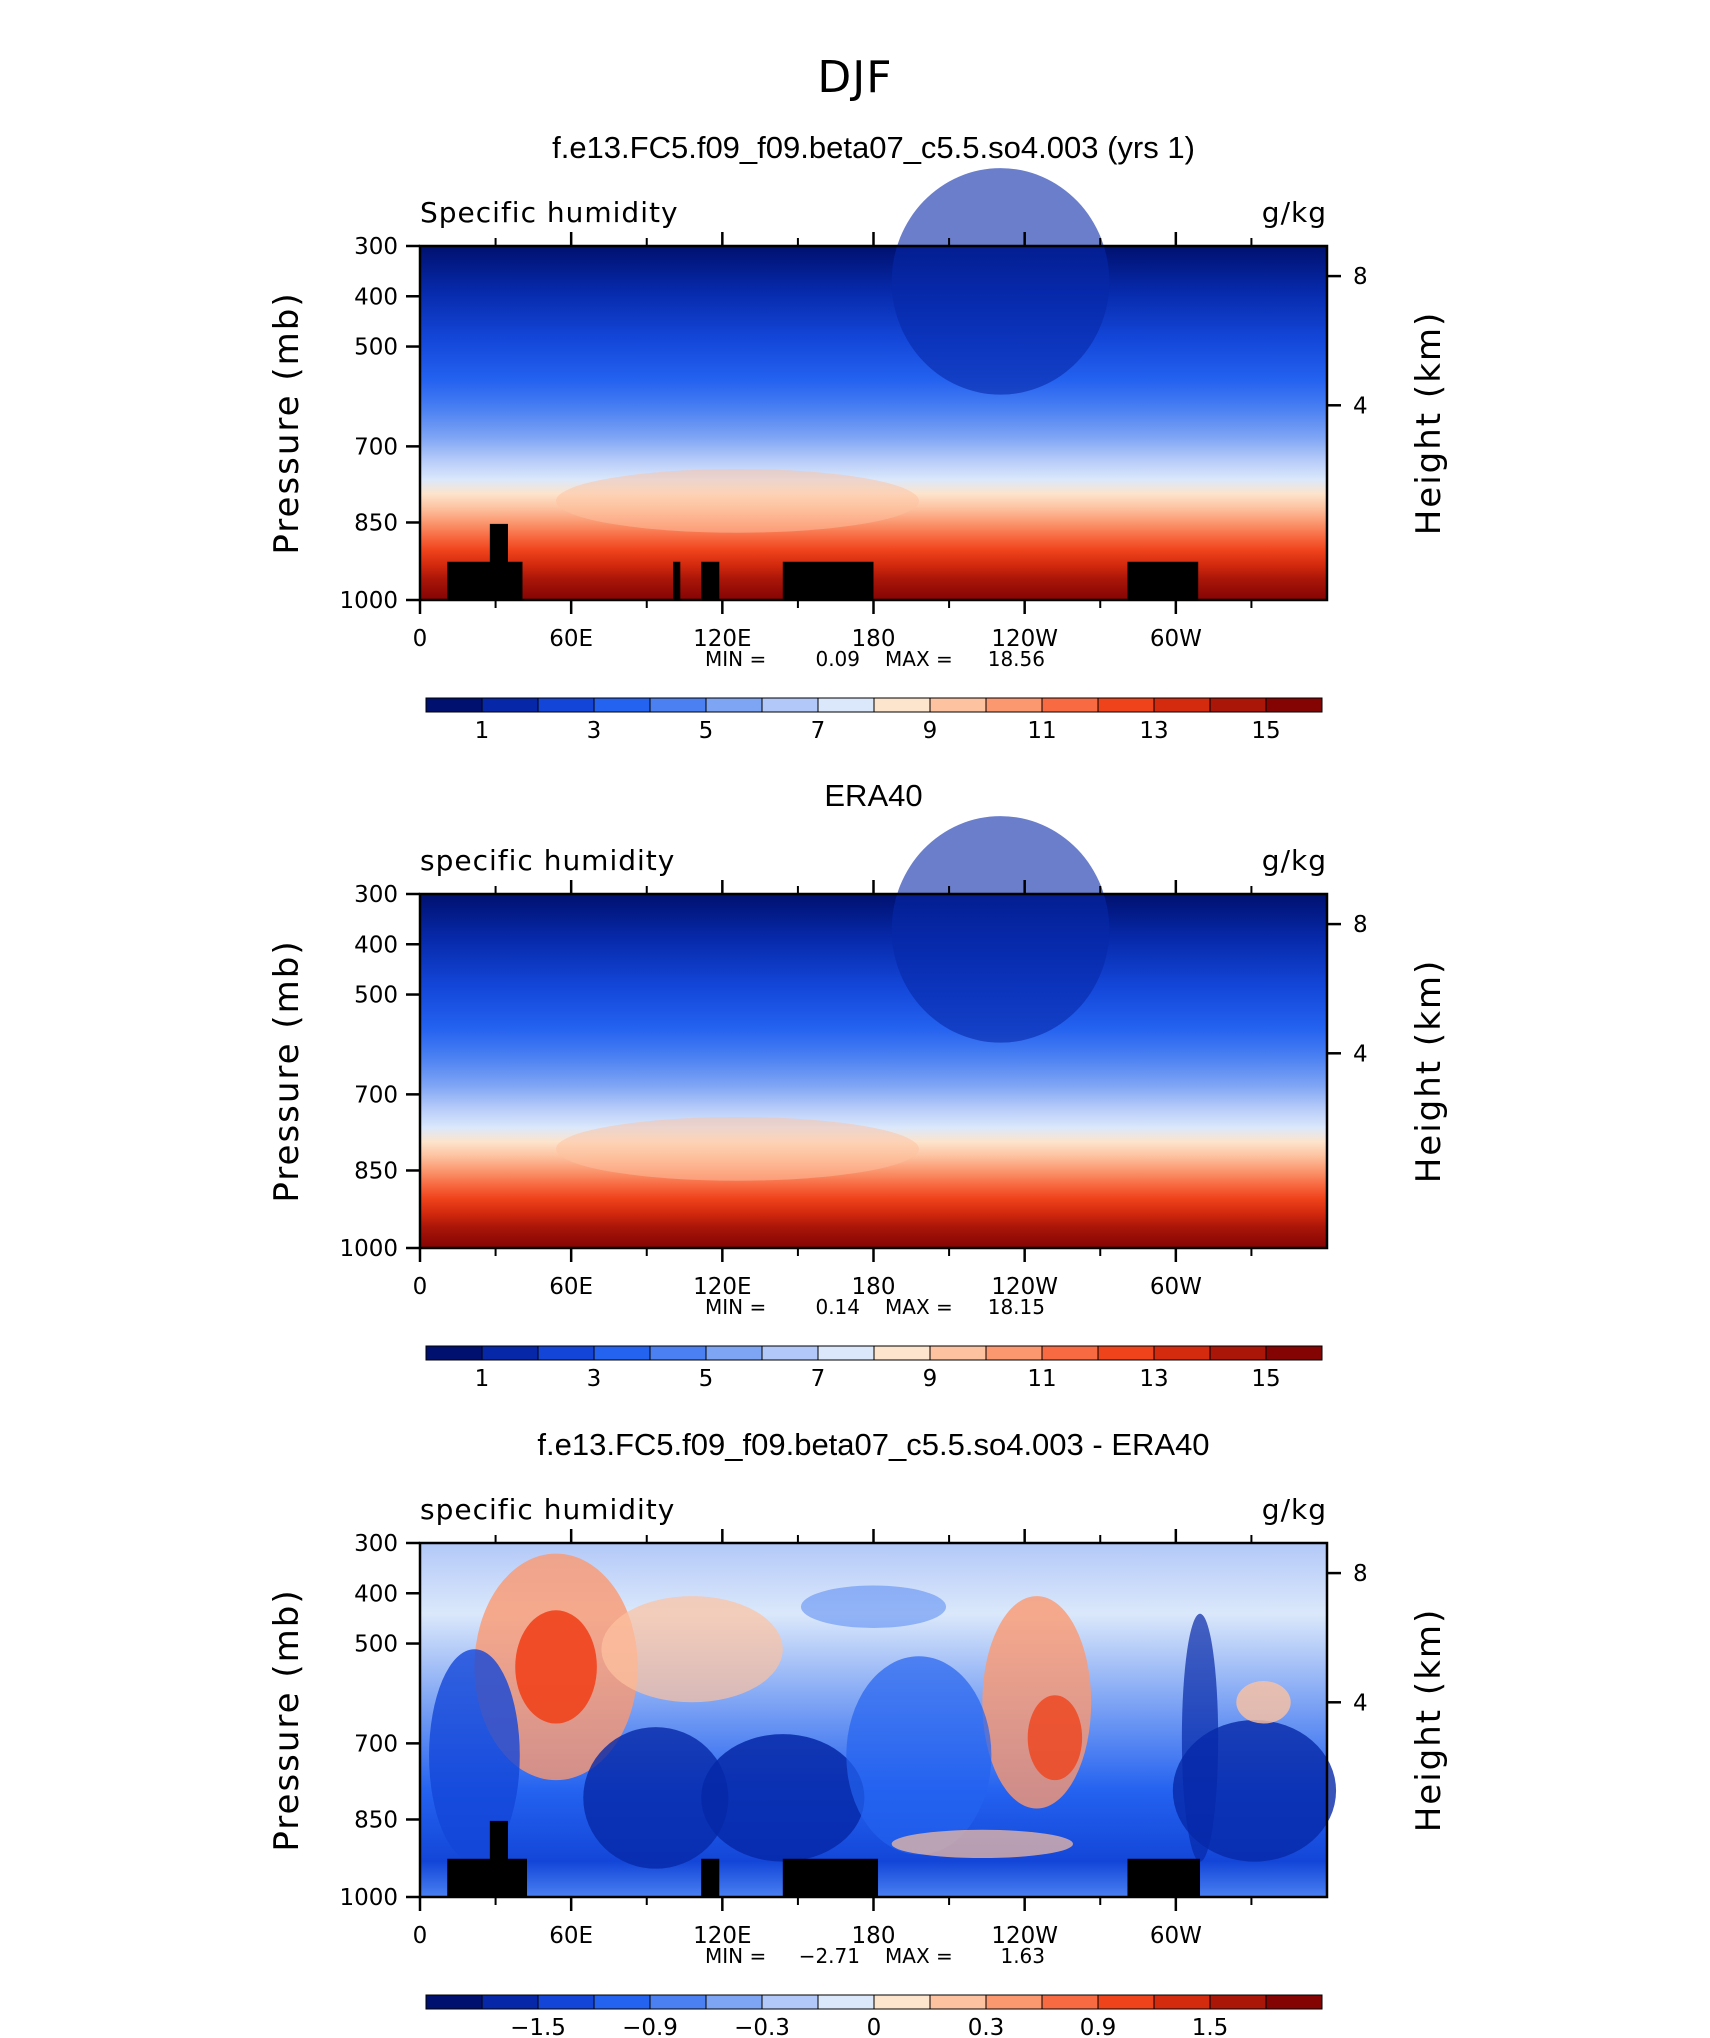  What do you see at coordinates (1265, 1379) in the screenshot?
I see `colorbar-label: 15` at bounding box center [1265, 1379].